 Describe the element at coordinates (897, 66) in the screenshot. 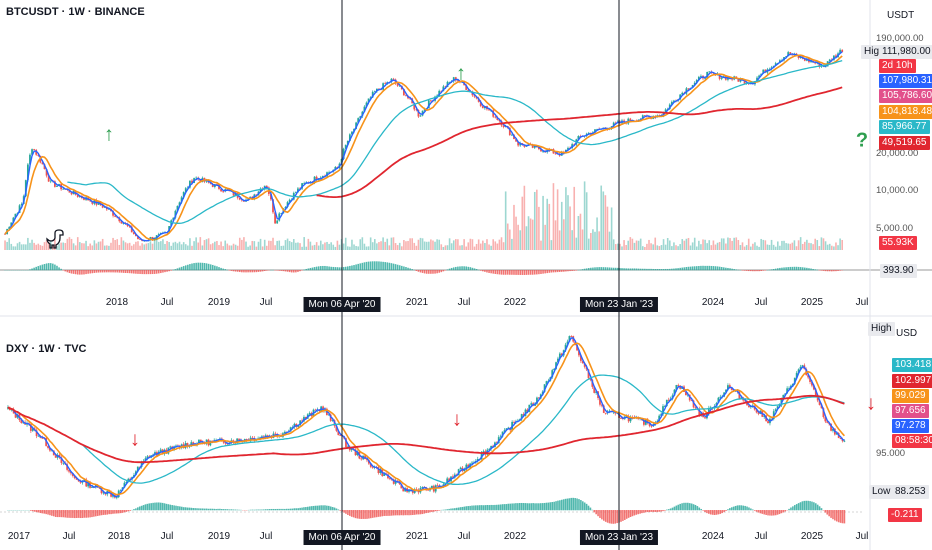

I see `btc-price-badge: 2d 10h` at that location.